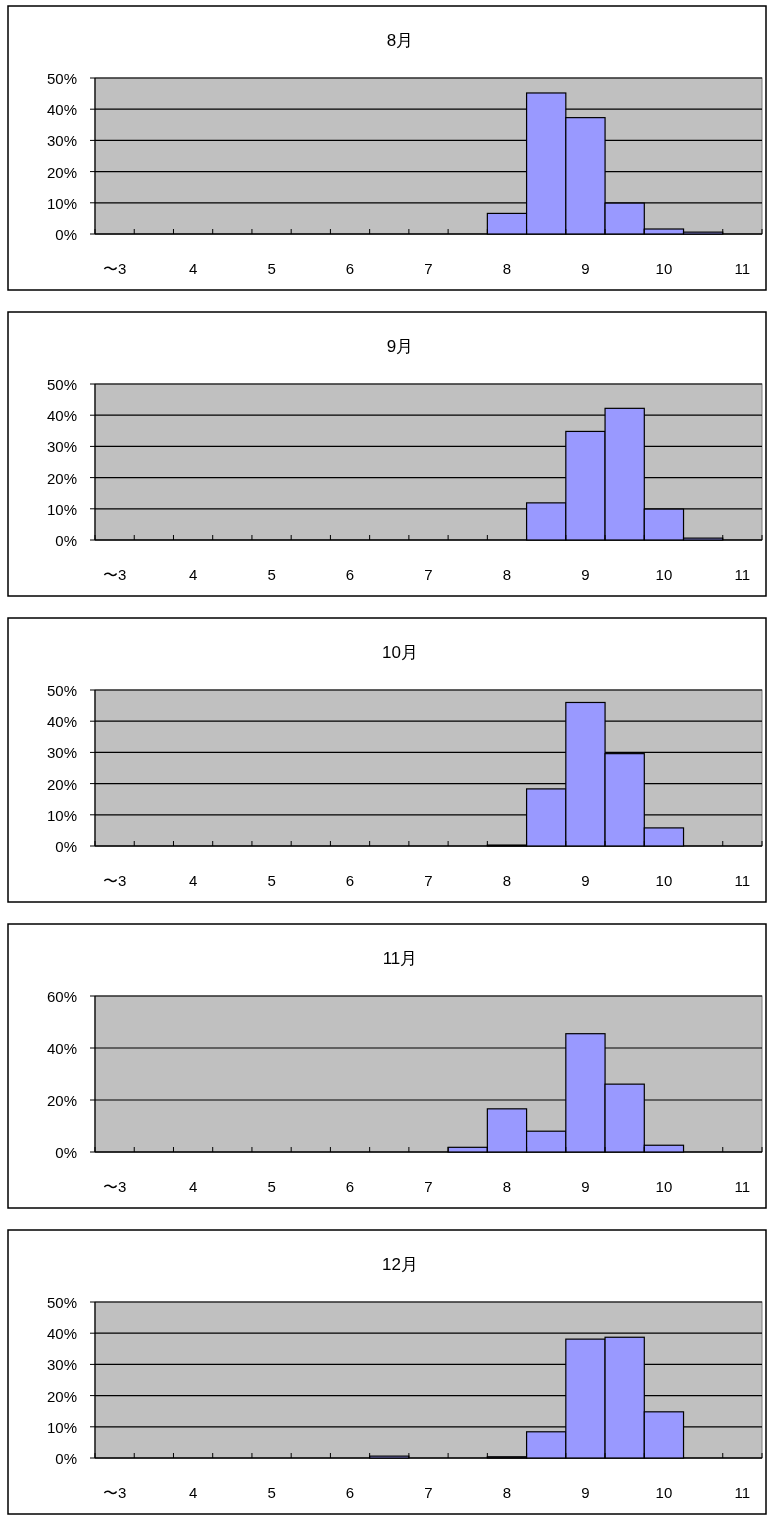  I want to click on y-tick-label: 60%, so click(61, 996).